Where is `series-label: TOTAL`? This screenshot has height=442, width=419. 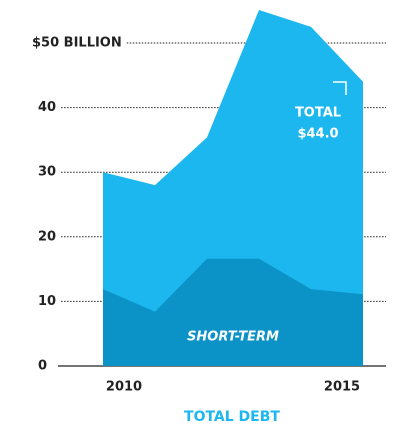
series-label: TOTAL is located at coordinates (318, 113).